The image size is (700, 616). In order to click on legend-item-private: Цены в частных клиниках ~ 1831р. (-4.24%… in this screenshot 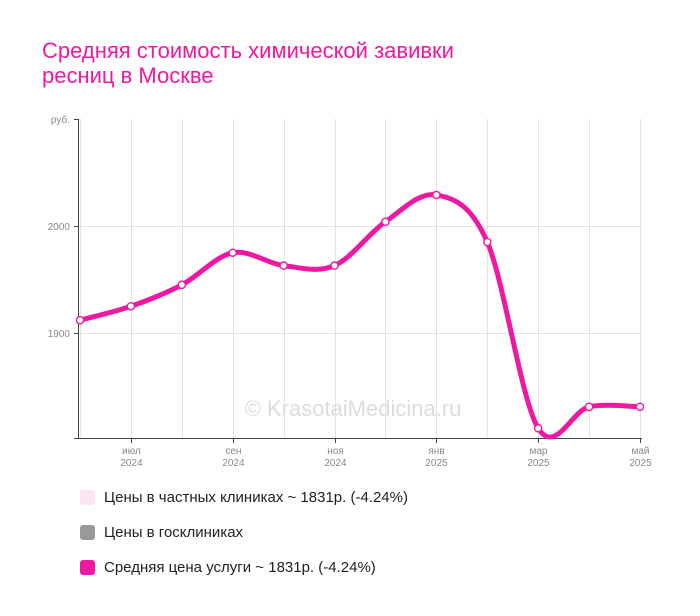, I will do `click(360, 497)`.